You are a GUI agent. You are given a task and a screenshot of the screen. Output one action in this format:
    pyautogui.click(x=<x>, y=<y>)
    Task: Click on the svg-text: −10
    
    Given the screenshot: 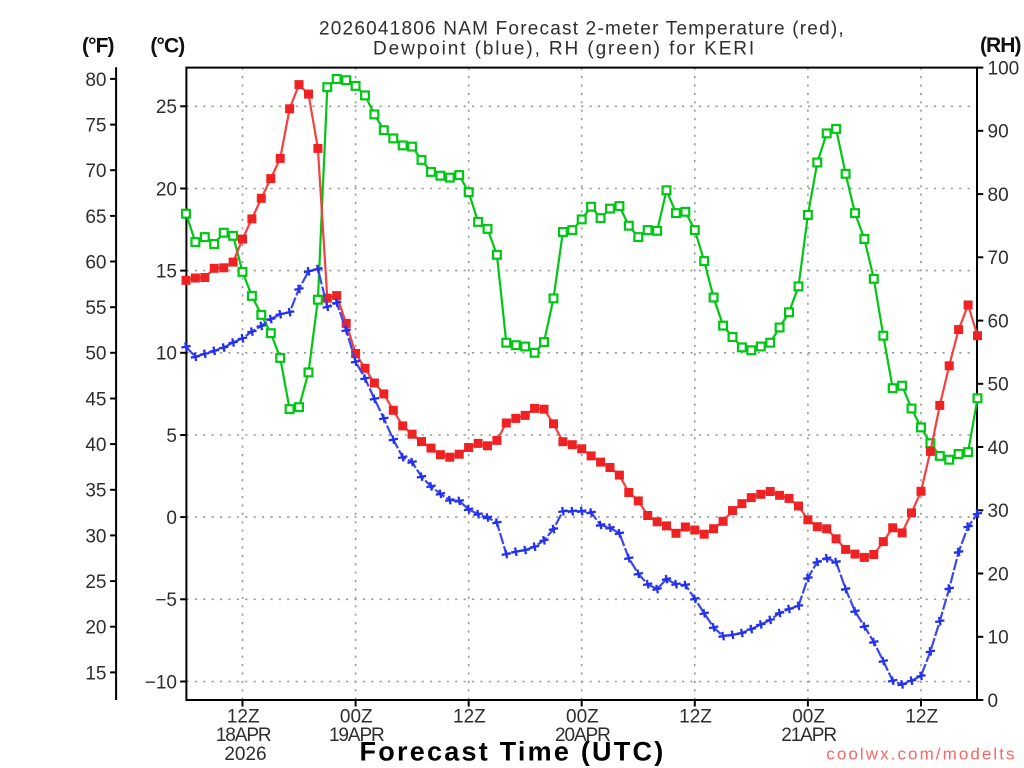 What is the action you would take?
    pyautogui.click(x=161, y=682)
    